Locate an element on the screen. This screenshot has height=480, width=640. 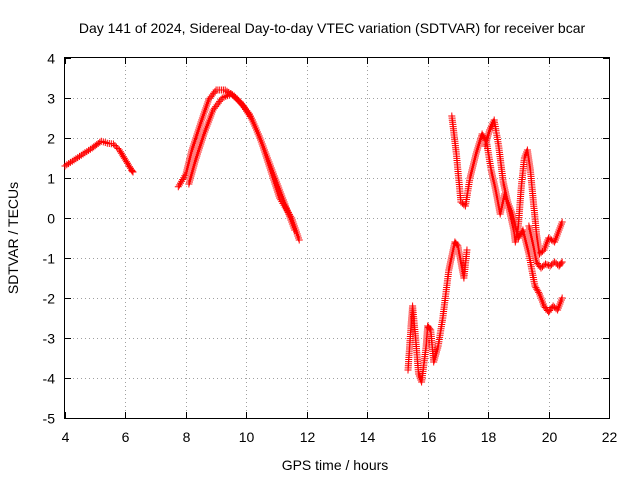
y-tick-label: 0 is located at coordinates (51, 219).